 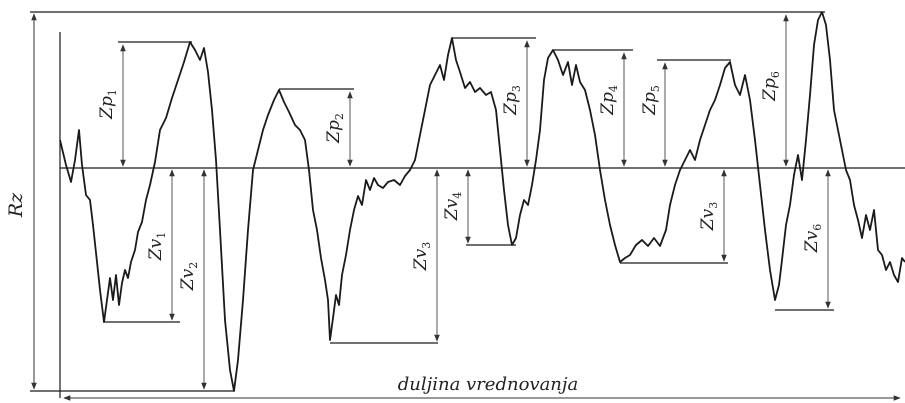 I want to click on zv1-label: Zv1, so click(x=157, y=246).